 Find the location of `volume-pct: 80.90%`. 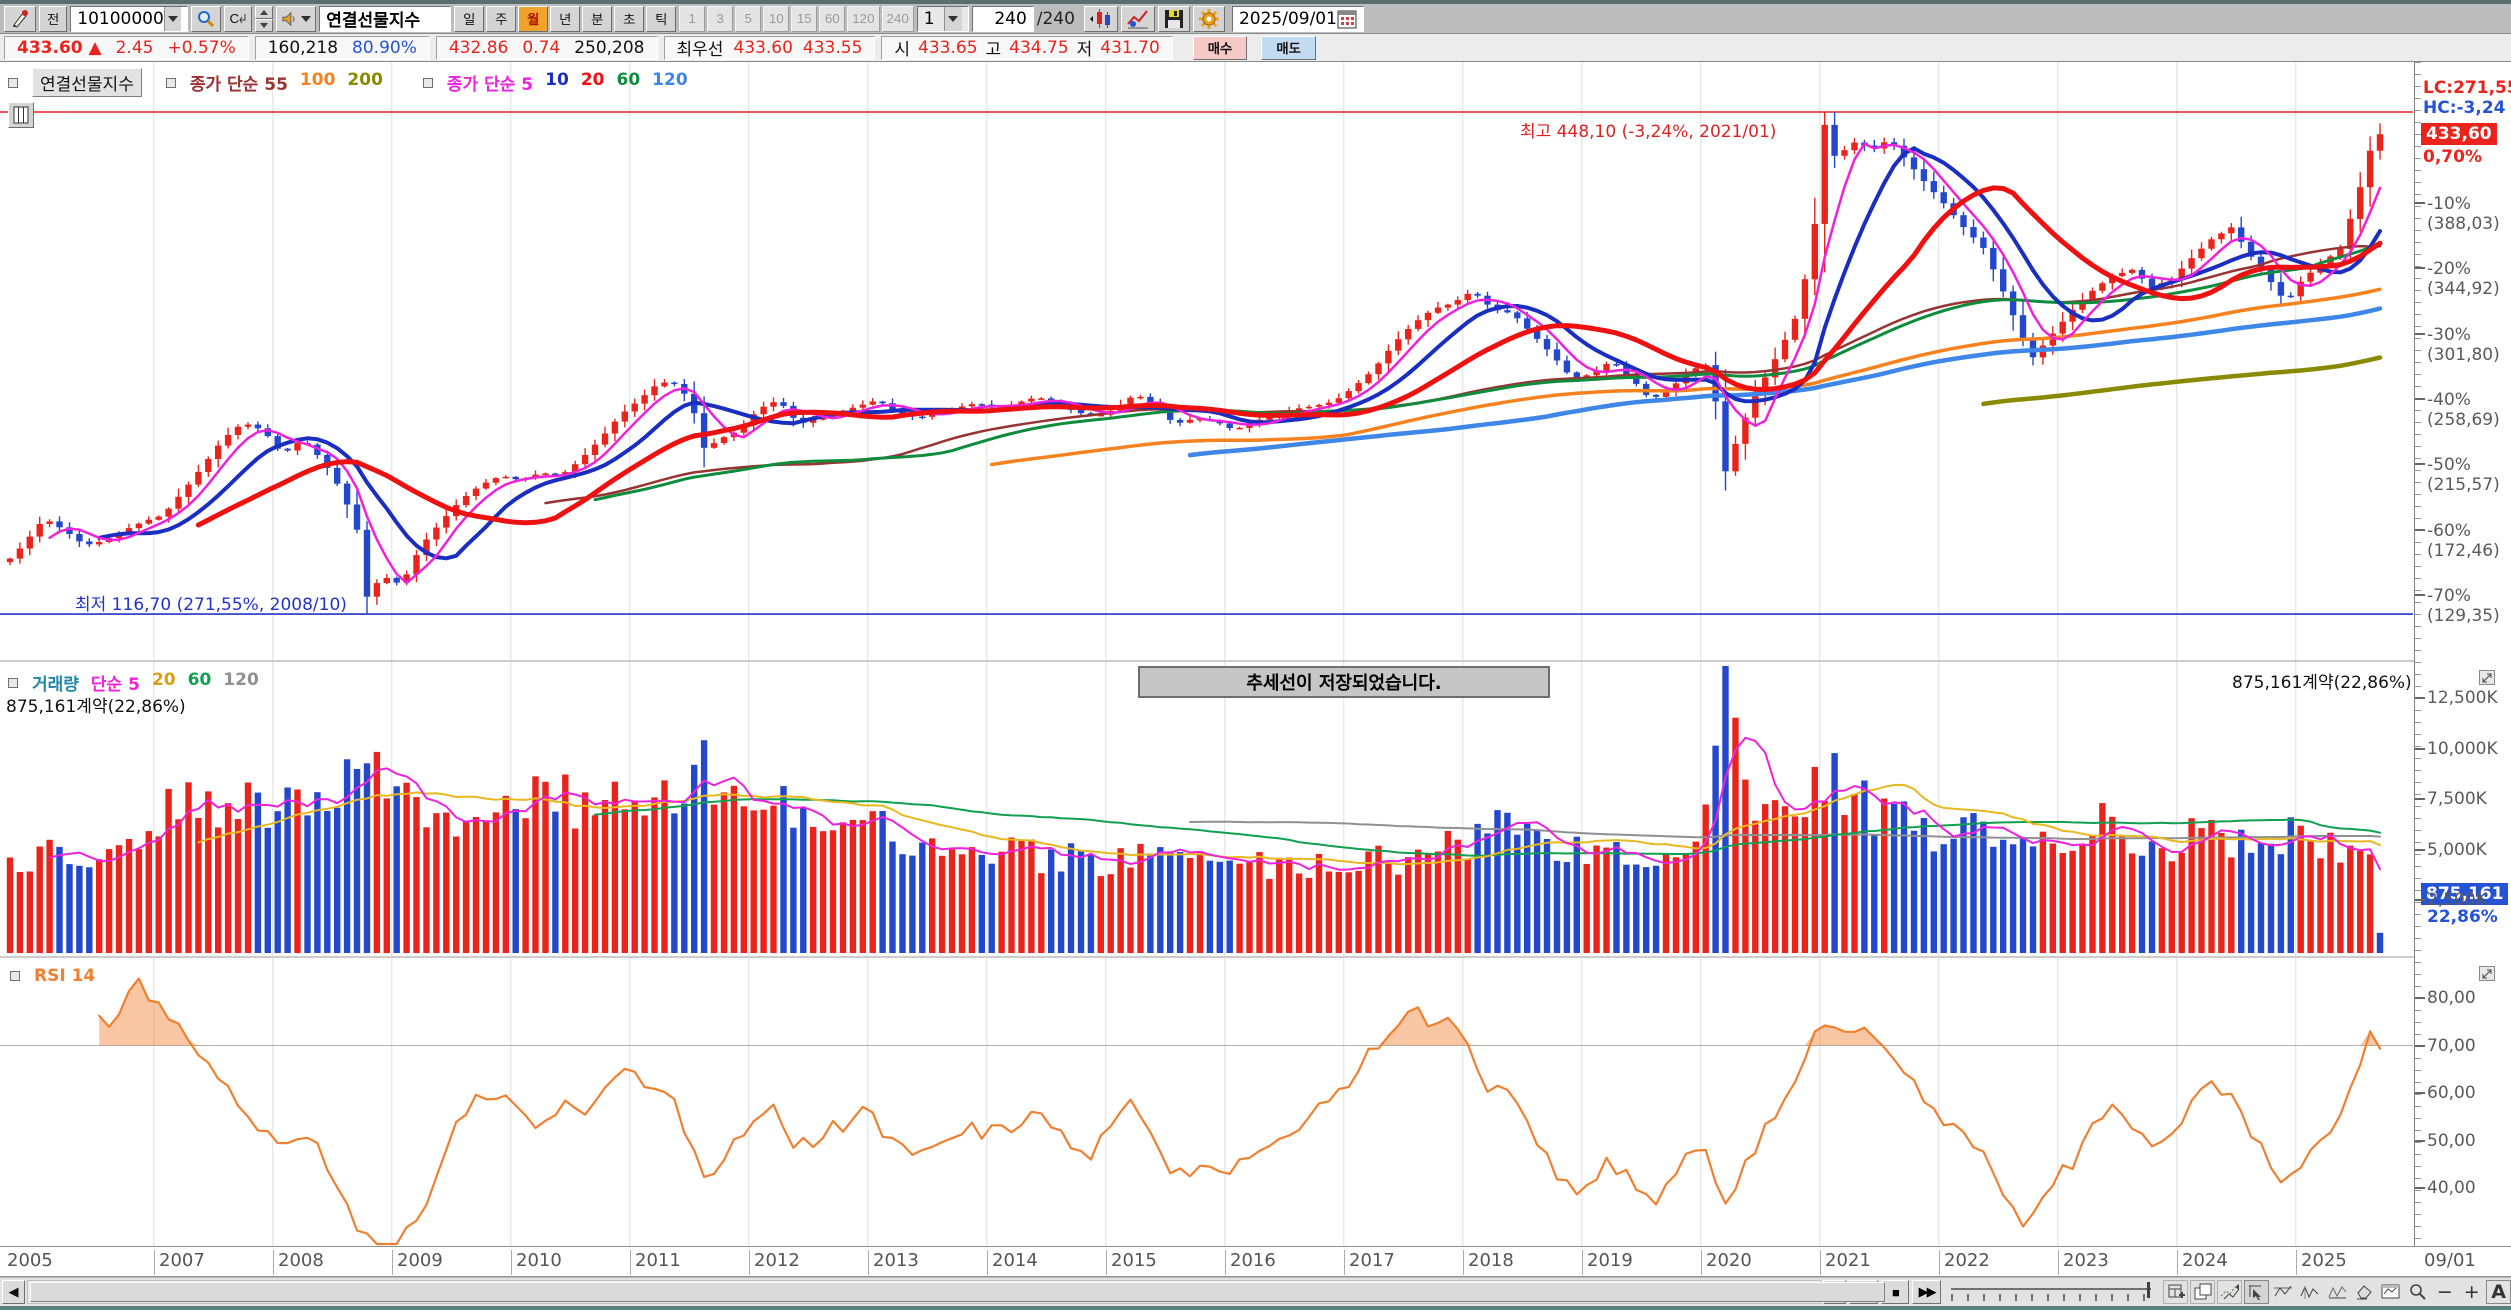

volume-pct: 80.90% is located at coordinates (384, 47).